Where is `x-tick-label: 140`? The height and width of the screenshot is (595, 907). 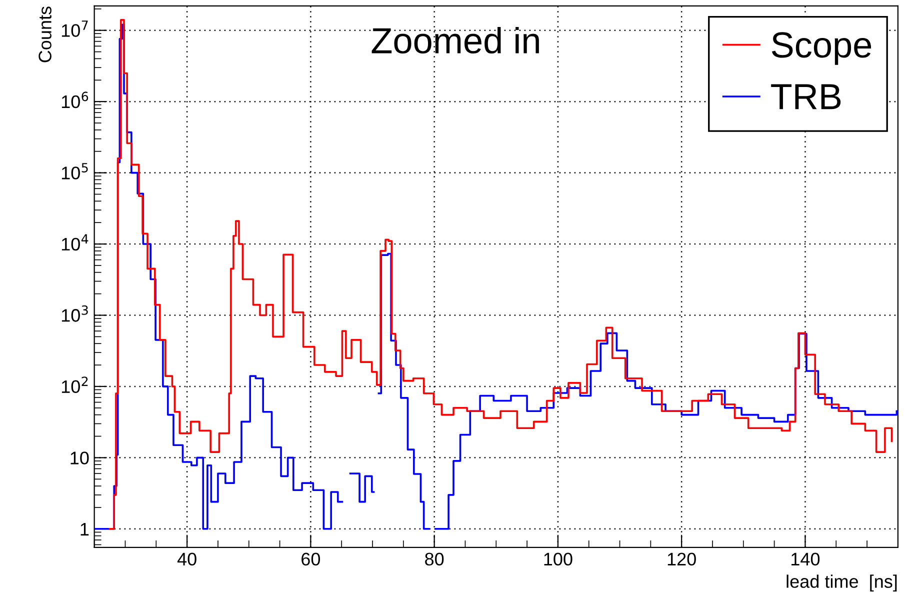 x-tick-label: 140 is located at coordinates (806, 559).